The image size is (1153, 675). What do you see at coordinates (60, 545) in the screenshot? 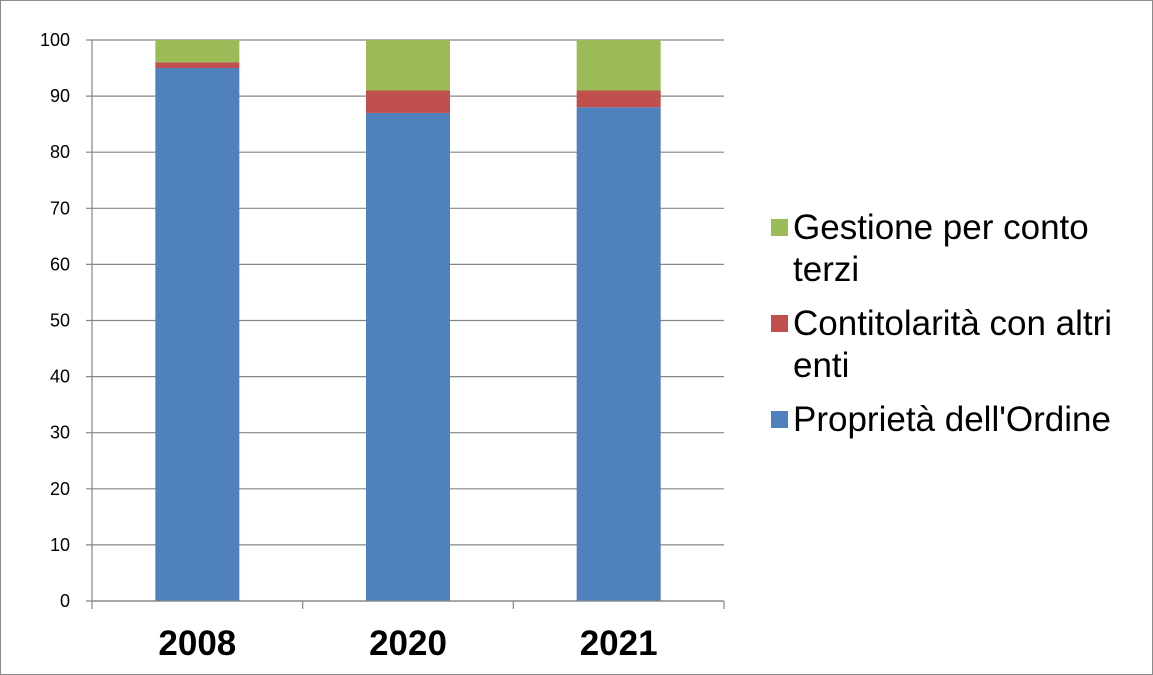
I see `y-tick-label-10: 10` at bounding box center [60, 545].